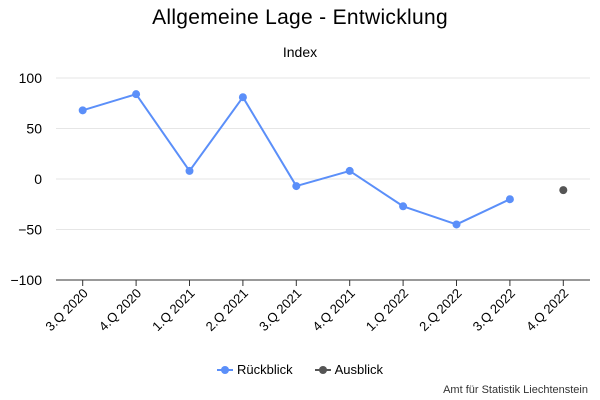  Describe the element at coordinates (359, 369) in the screenshot. I see `legend-label-ausblick: Ausblick` at that location.